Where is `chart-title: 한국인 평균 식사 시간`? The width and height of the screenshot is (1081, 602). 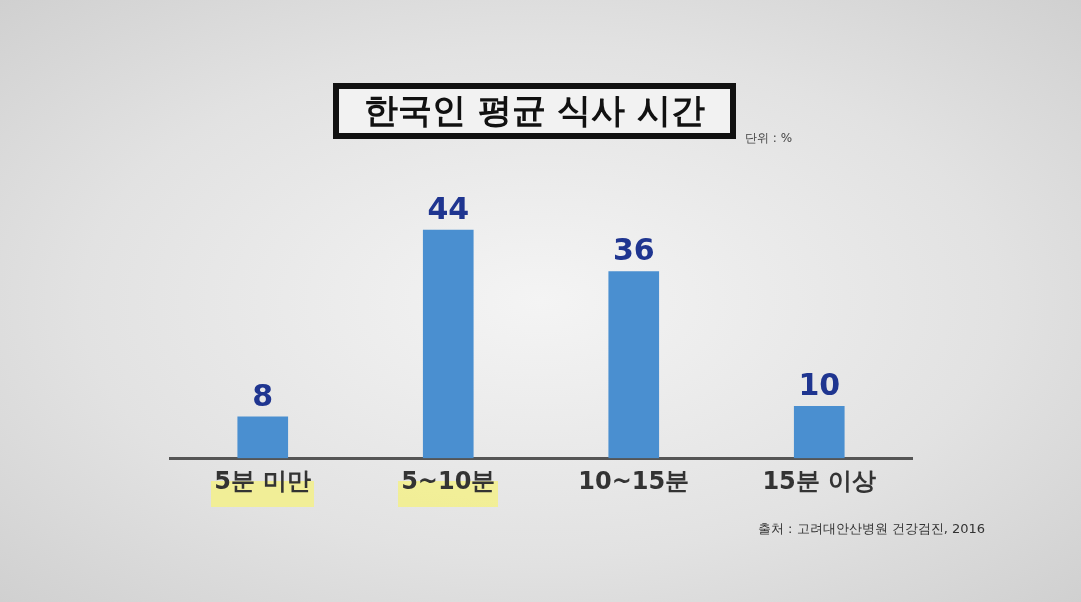 chart-title: 한국인 평균 식사 시간 is located at coordinates (534, 111).